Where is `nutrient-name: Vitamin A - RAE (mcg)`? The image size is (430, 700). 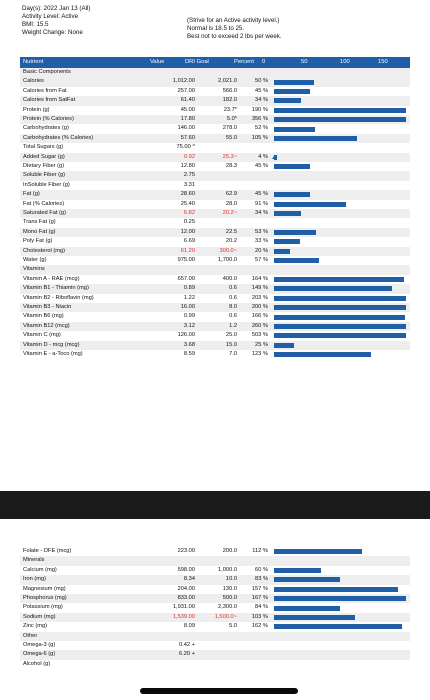 nutrient-name: Vitamin A - RAE (mcg) is located at coordinates (51, 278).